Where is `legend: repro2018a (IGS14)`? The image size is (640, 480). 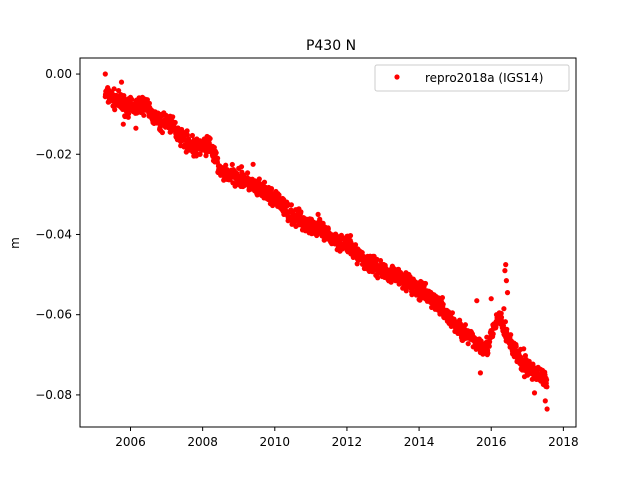 legend: repro2018a (IGS14) is located at coordinates (472, 78).